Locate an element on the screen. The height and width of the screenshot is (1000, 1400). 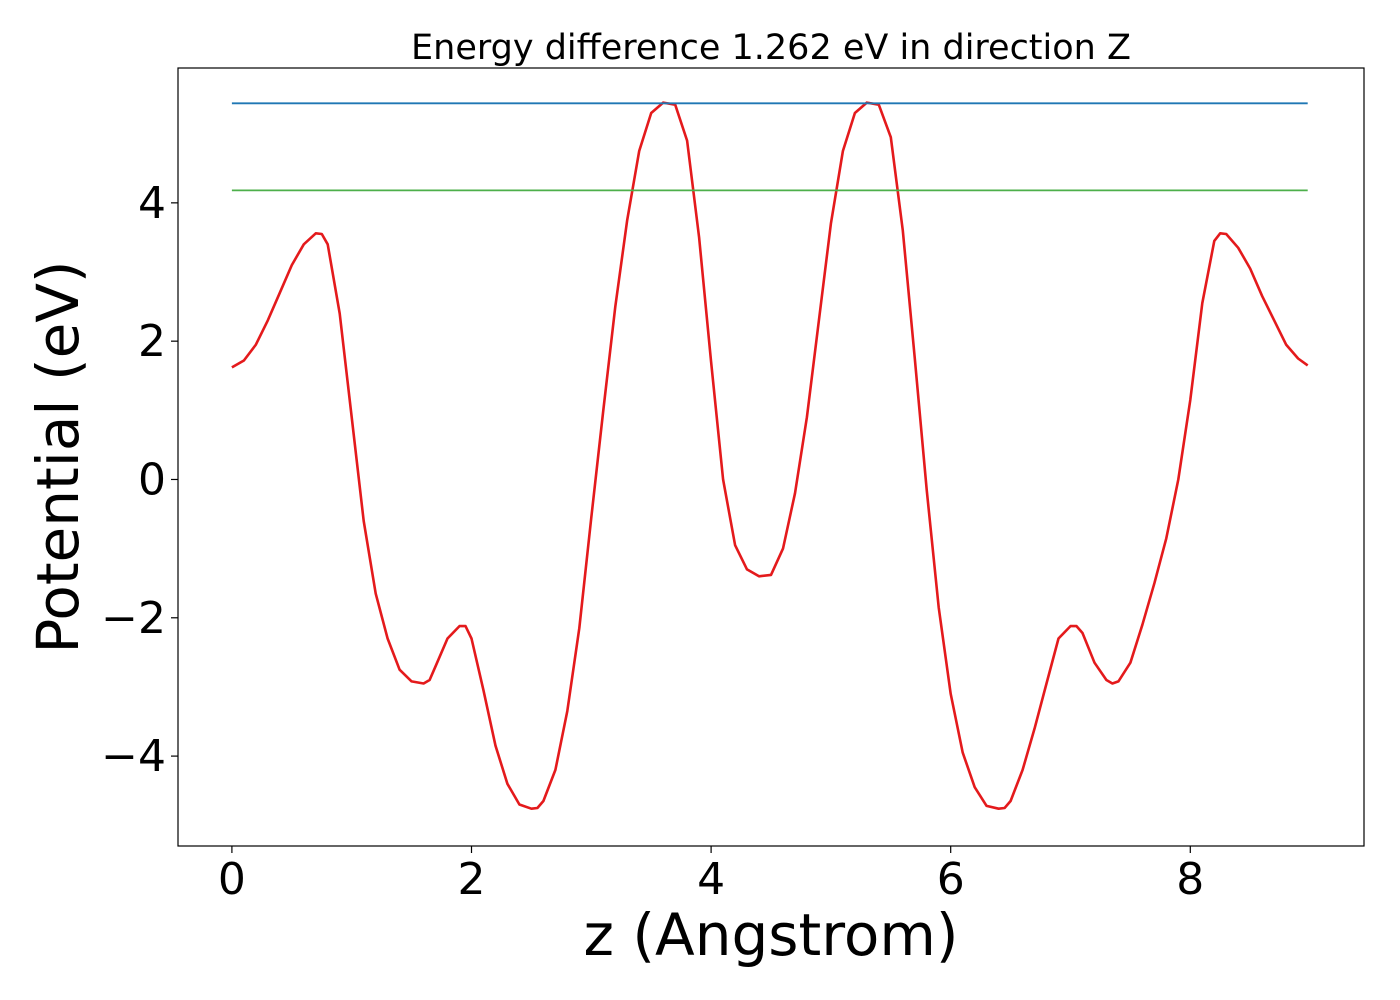
y-tick-label: 4 is located at coordinates (152, 203).